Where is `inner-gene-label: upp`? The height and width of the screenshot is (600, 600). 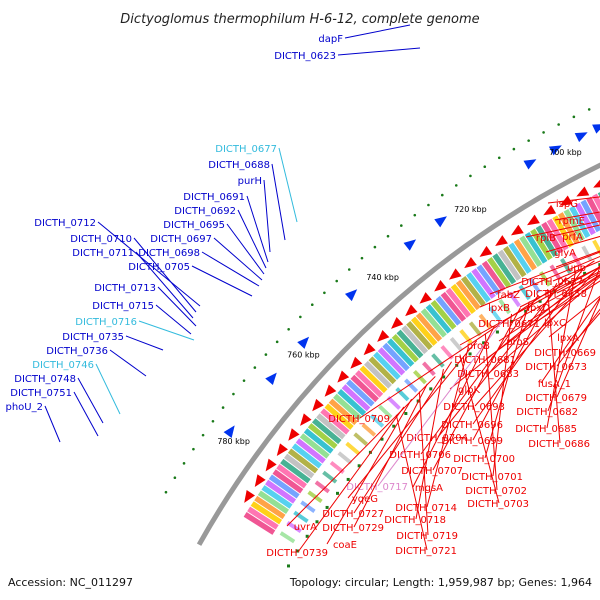 inner-gene-label: upp is located at coordinates (576, 268).